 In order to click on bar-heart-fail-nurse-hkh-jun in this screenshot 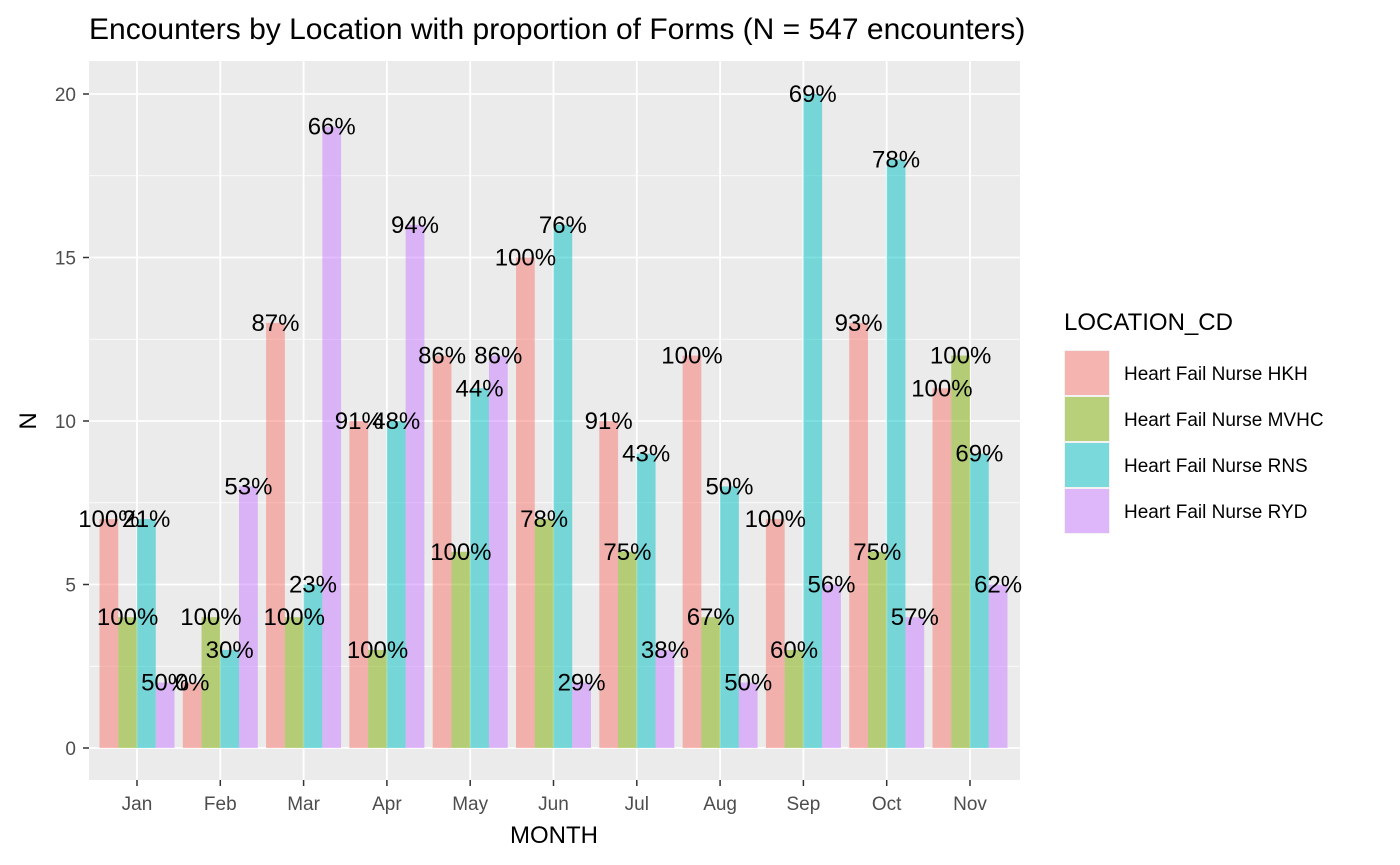, I will do `click(525, 502)`.